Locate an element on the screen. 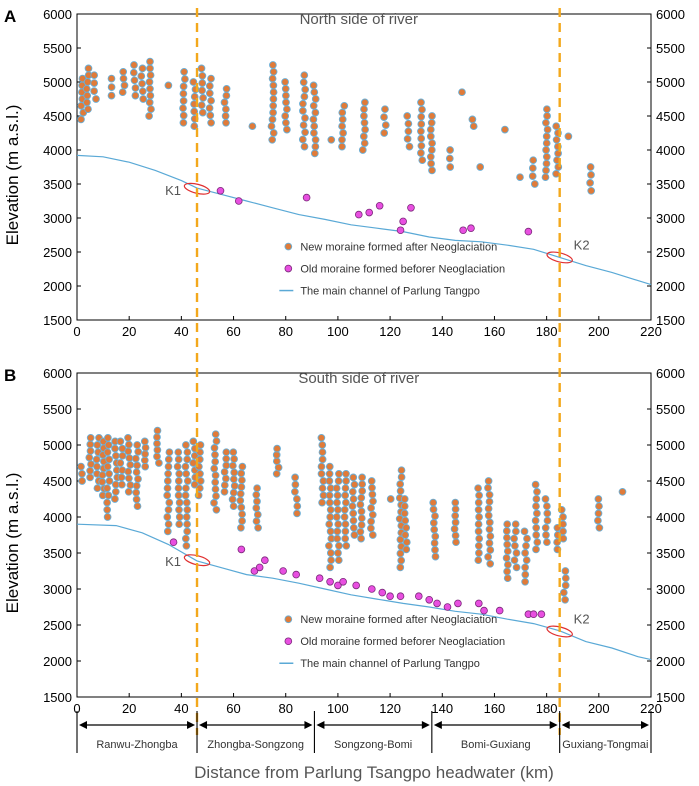 The image size is (699, 786). y-tick-label-right: 4500 is located at coordinates (670, 116).